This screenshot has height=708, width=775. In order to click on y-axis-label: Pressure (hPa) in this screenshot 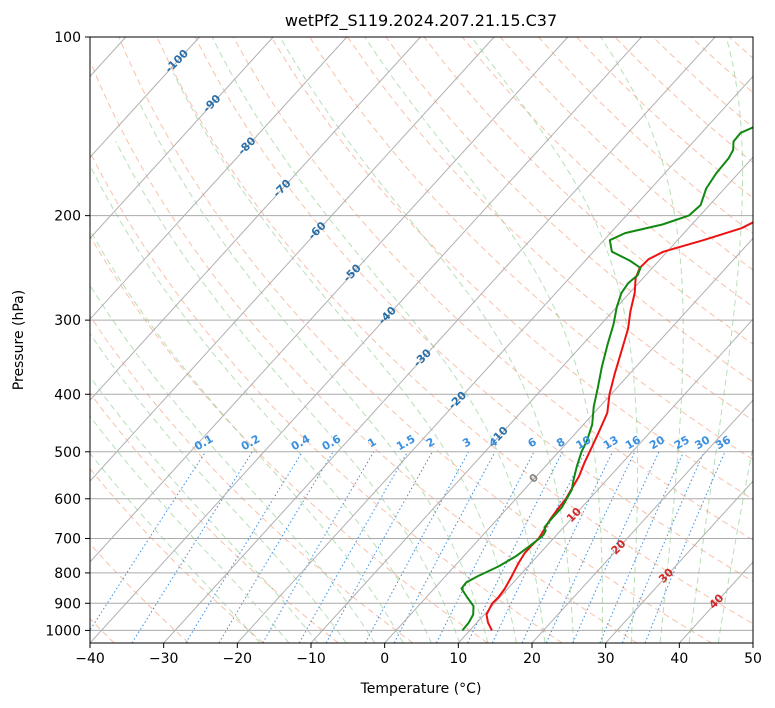, I will do `click(19, 340)`.